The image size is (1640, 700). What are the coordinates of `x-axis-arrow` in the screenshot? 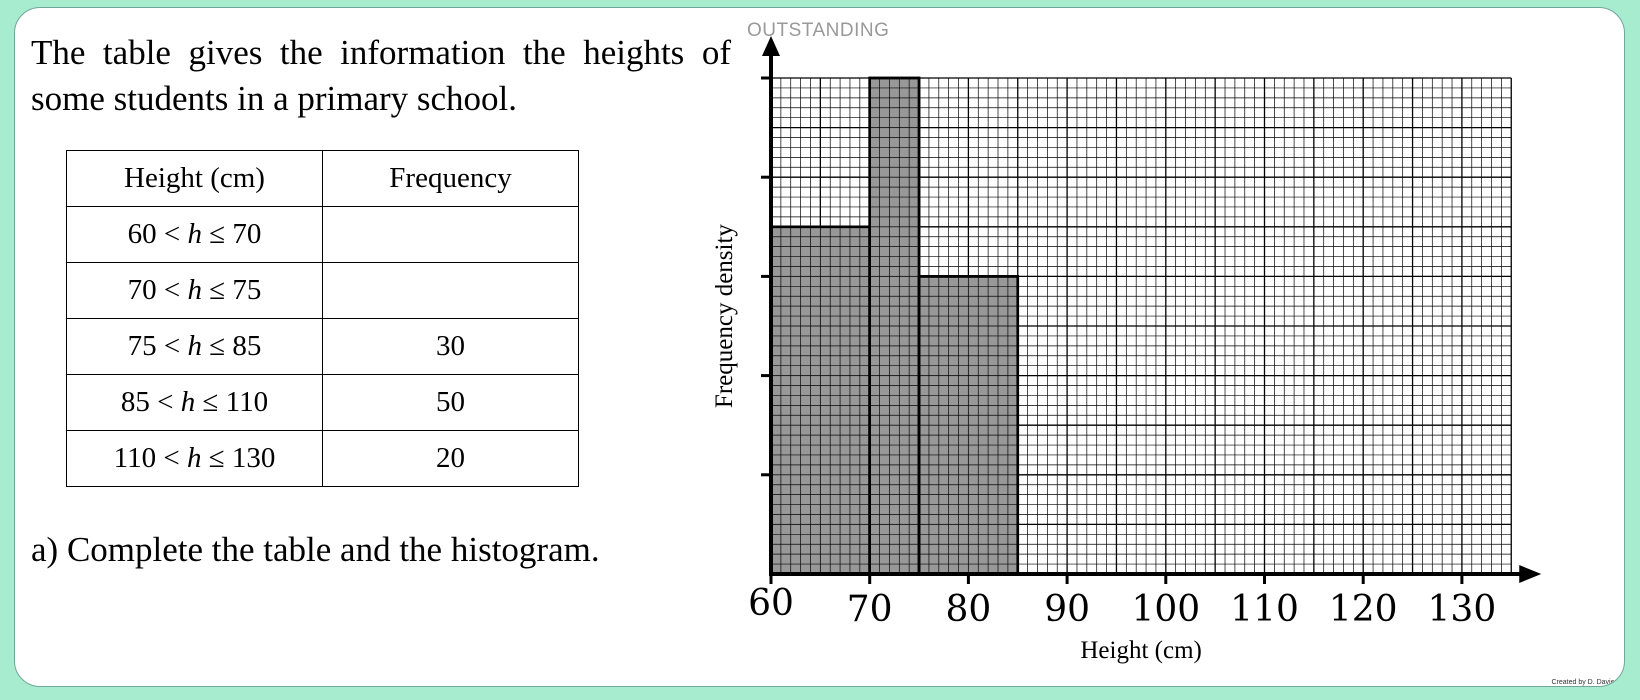 It's located at (1530, 574).